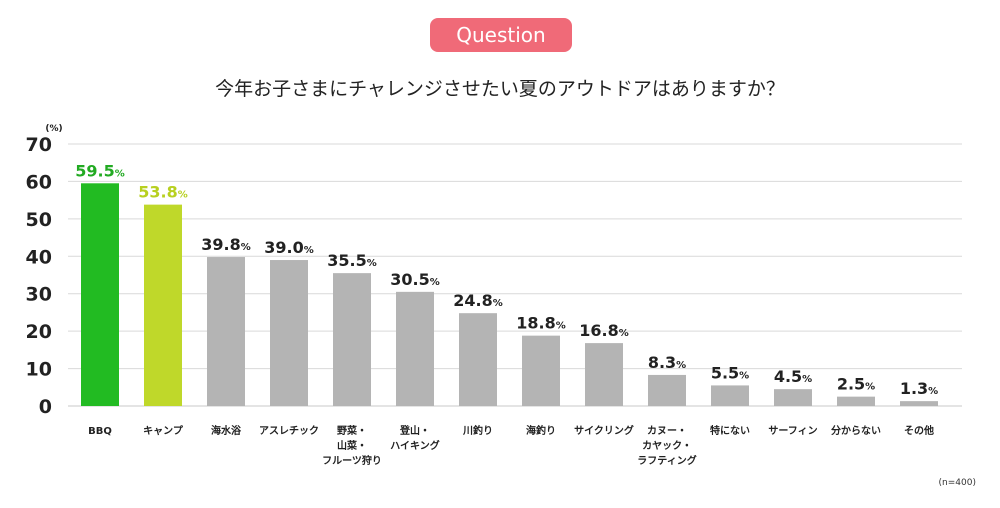  I want to click on data-label: 1.3%, so click(919, 388).